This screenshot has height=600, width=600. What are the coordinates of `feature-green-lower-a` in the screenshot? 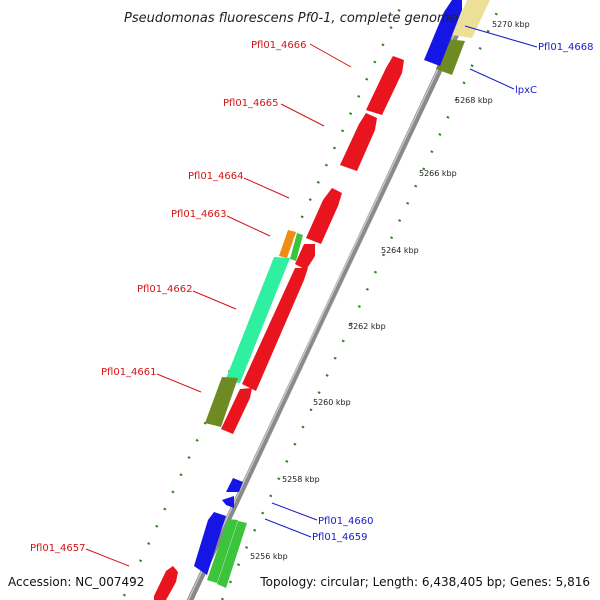 It's located at (222, 551).